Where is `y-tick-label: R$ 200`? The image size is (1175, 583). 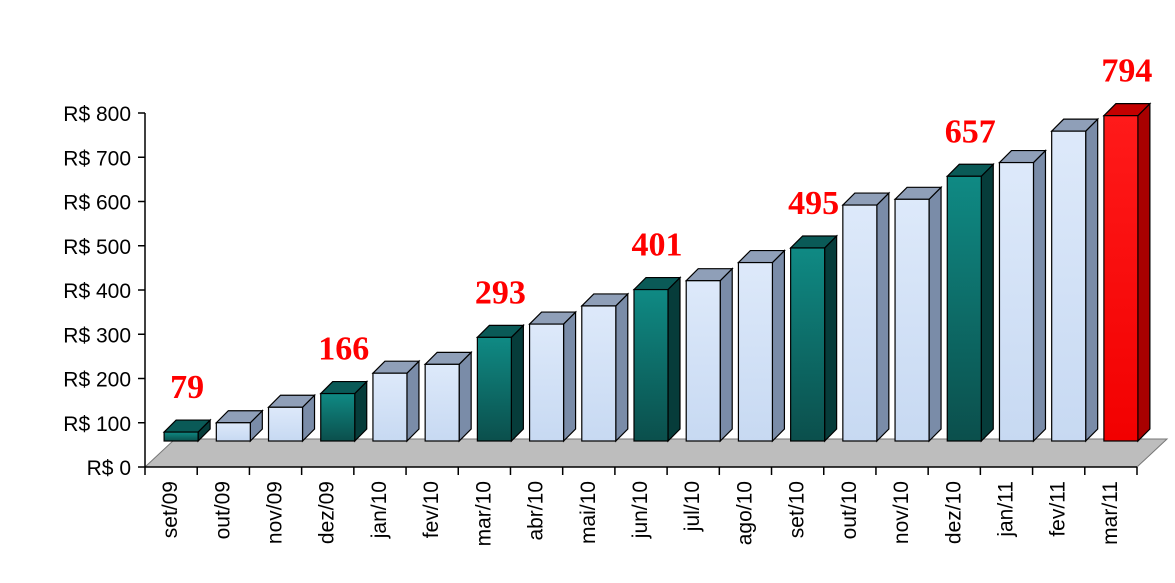 y-tick-label: R$ 200 is located at coordinates (97, 380).